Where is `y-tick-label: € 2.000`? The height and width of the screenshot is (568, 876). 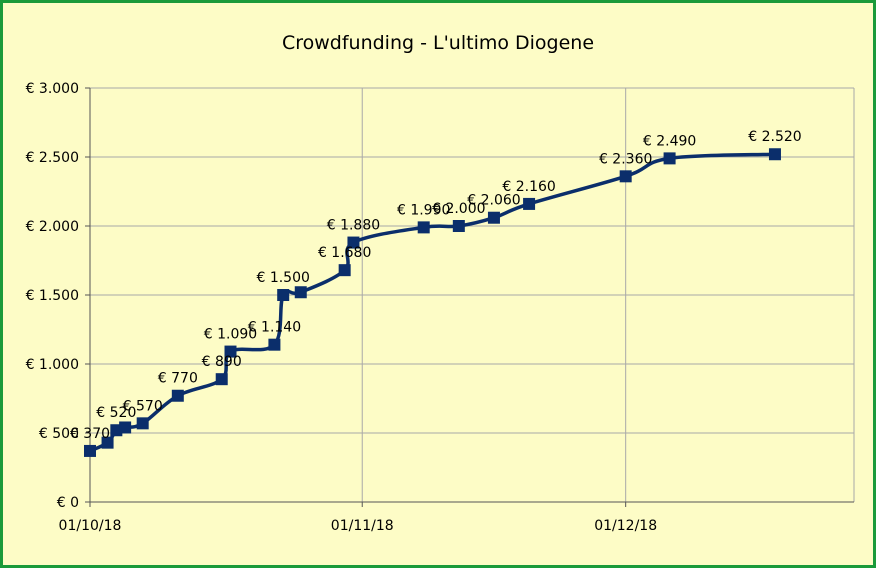
y-tick-label: € 2.000 is located at coordinates (52, 227).